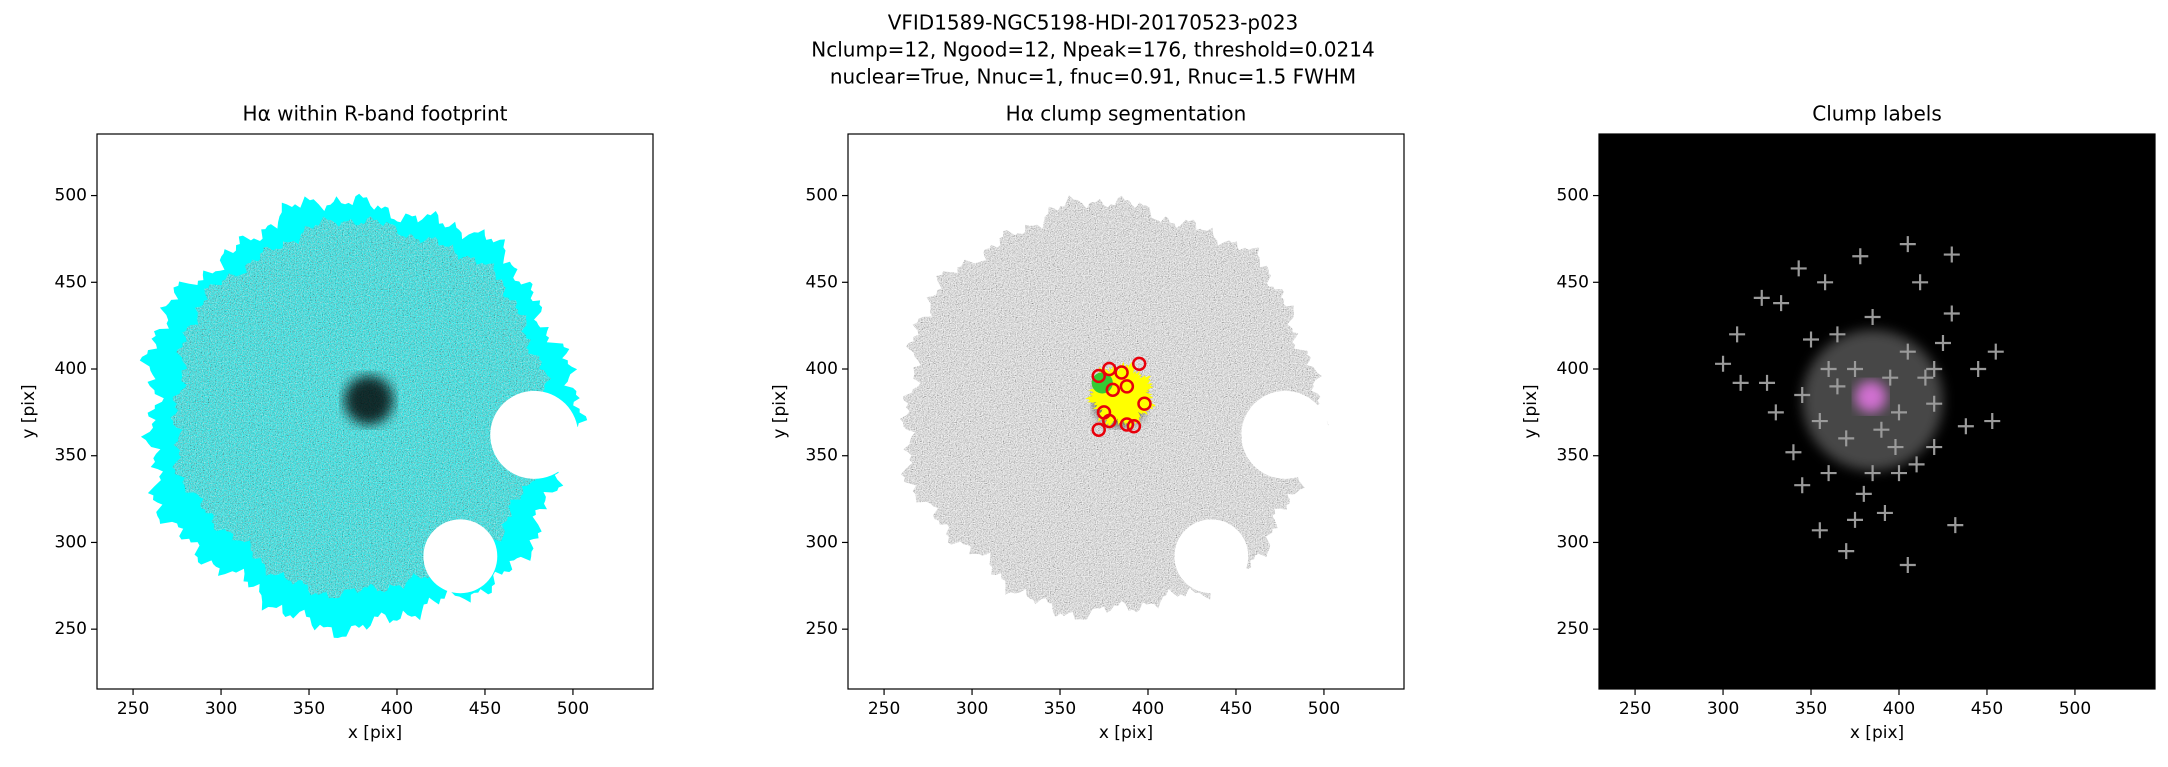  I want to click on panel-title: Hα clump segmentation, so click(1126, 114).